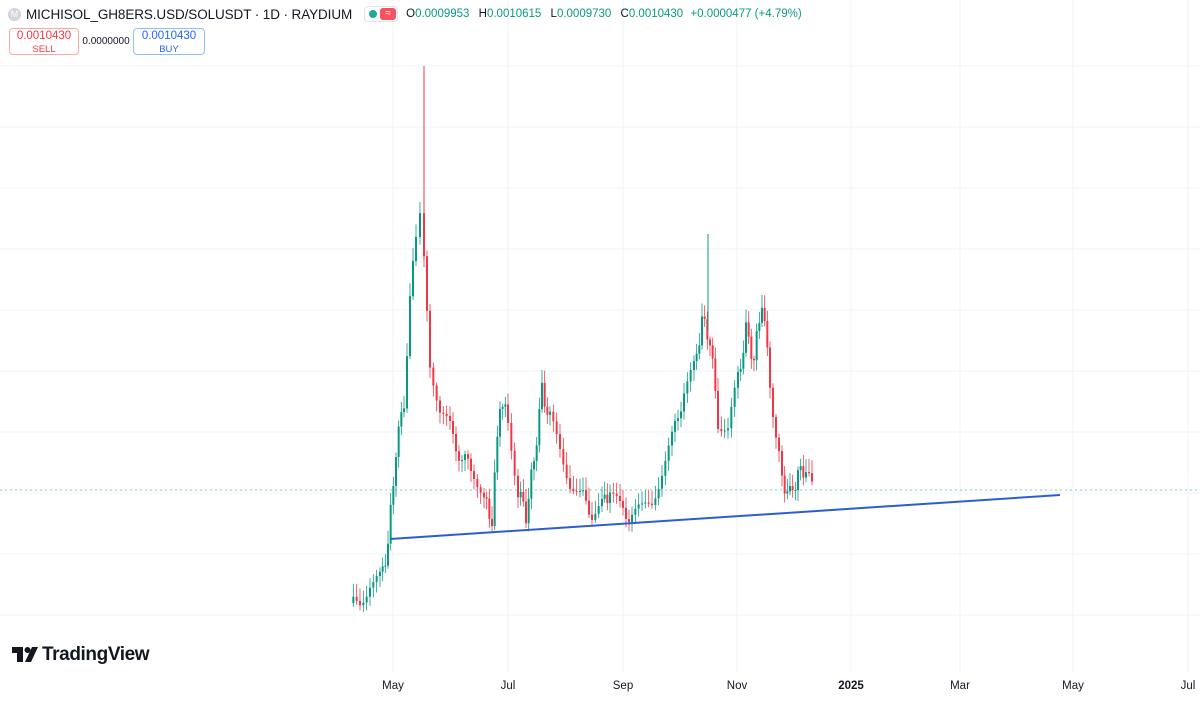 Image resolution: width=1200 pixels, height=703 pixels. I want to click on tradingview-logo: TradingView, so click(81, 655).